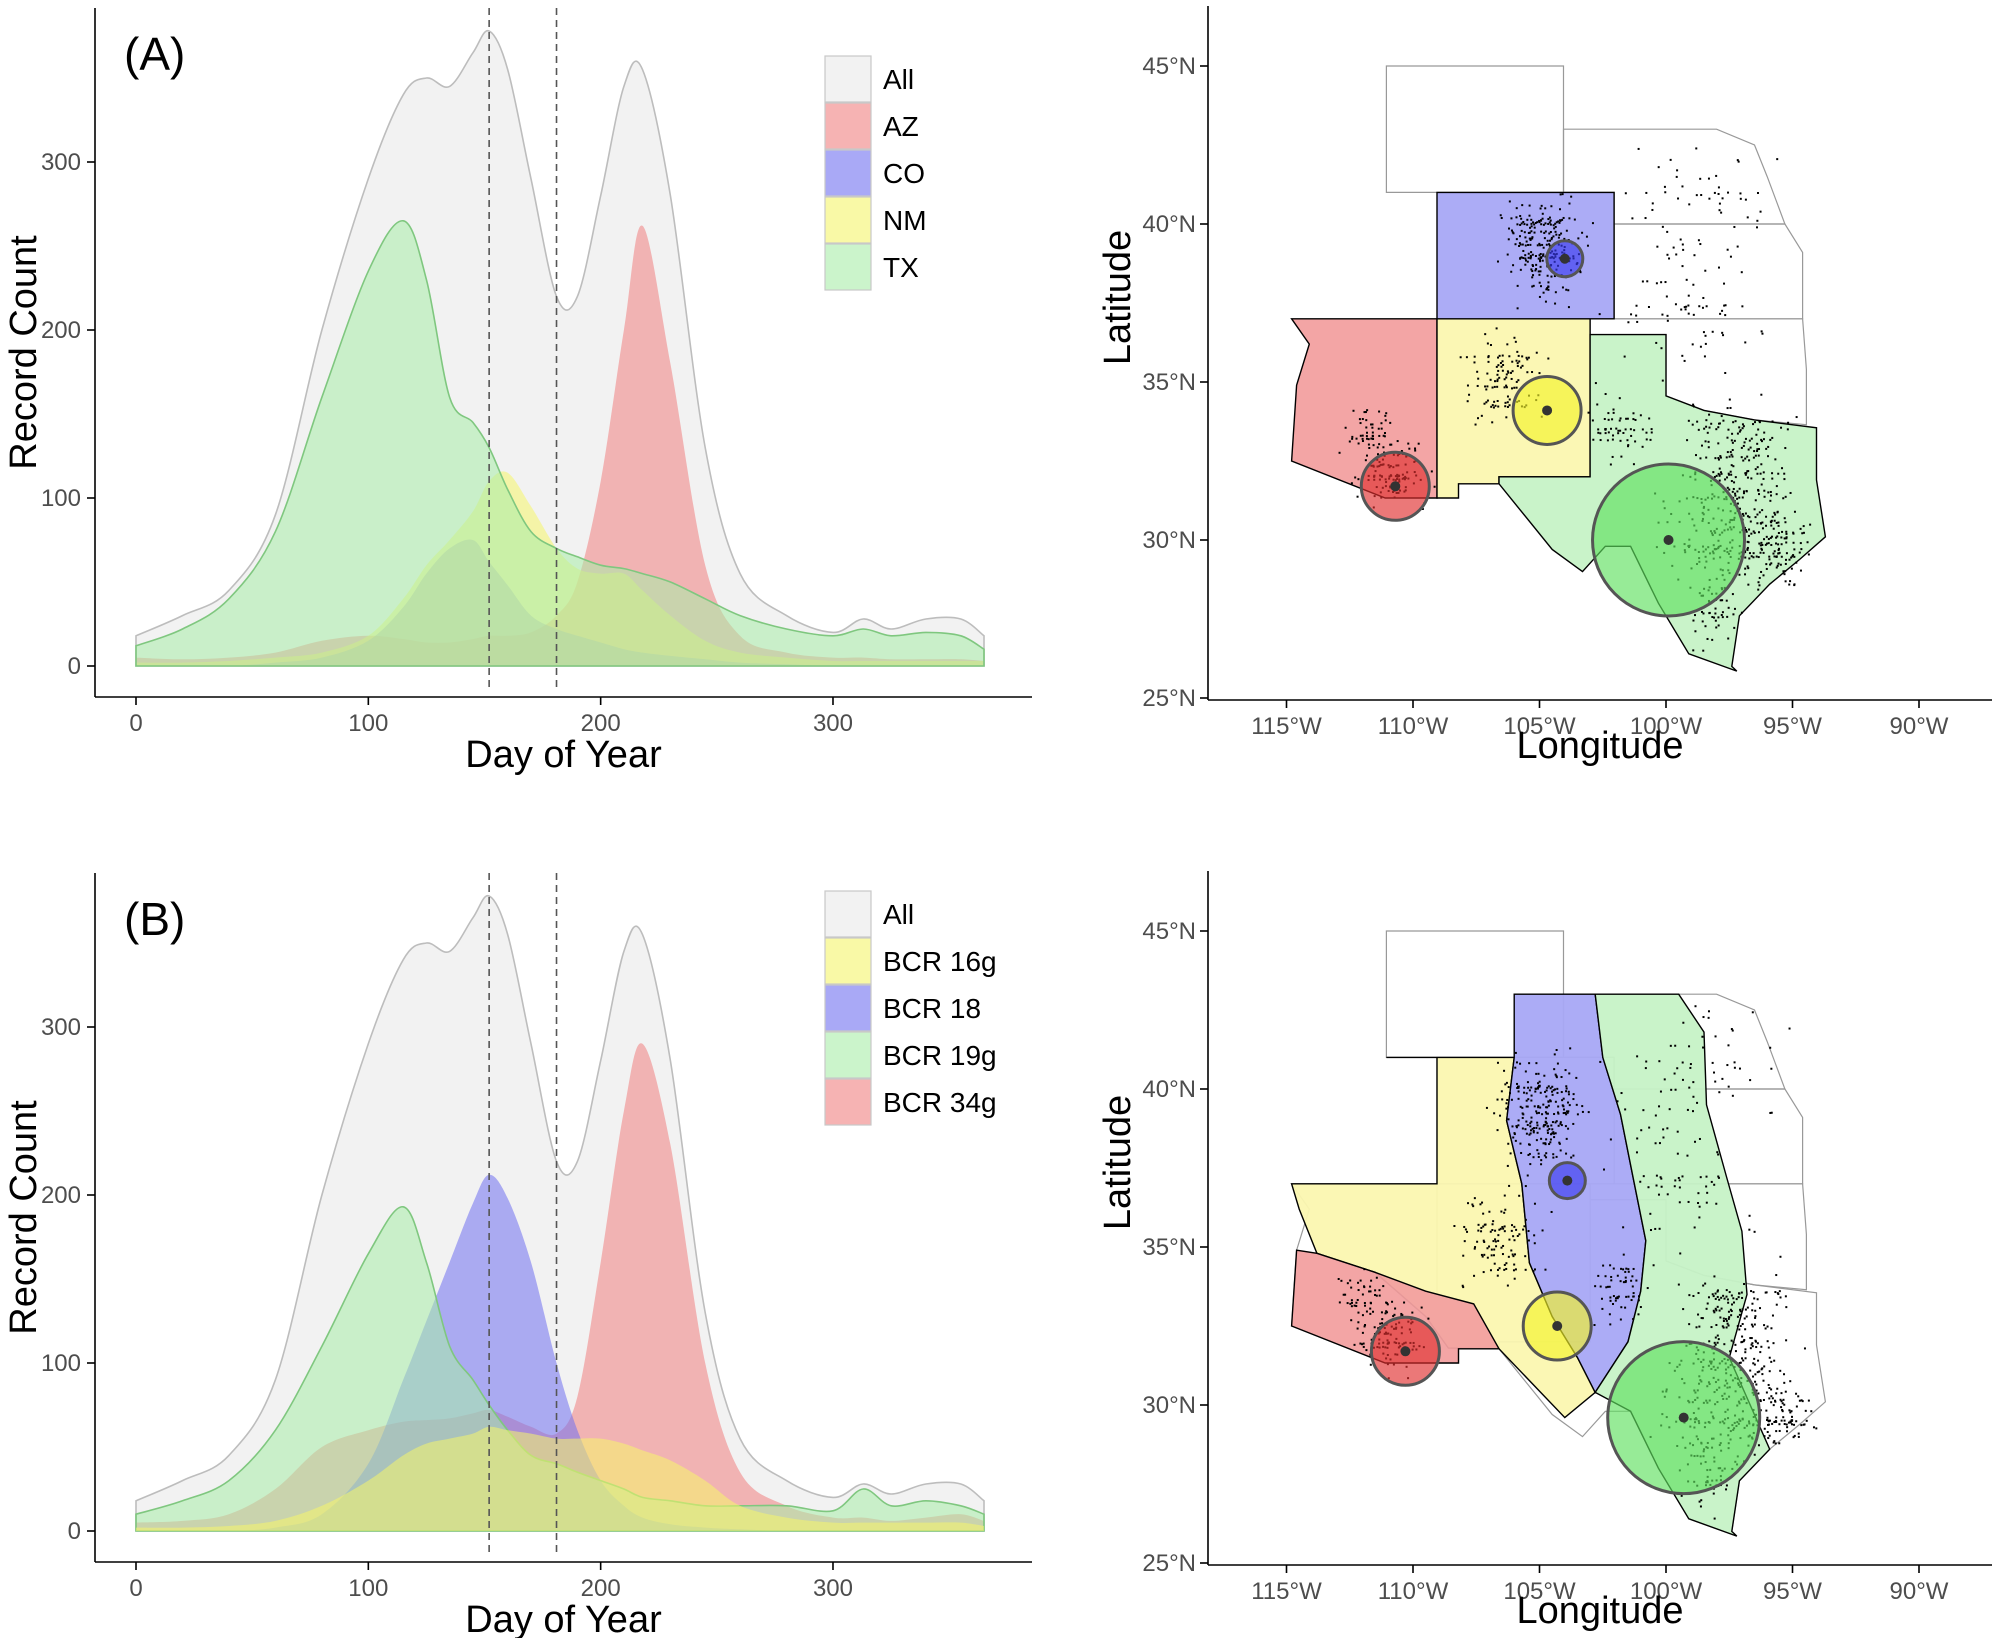  I want to click on x-tick-label: 100, so click(368, 1588).